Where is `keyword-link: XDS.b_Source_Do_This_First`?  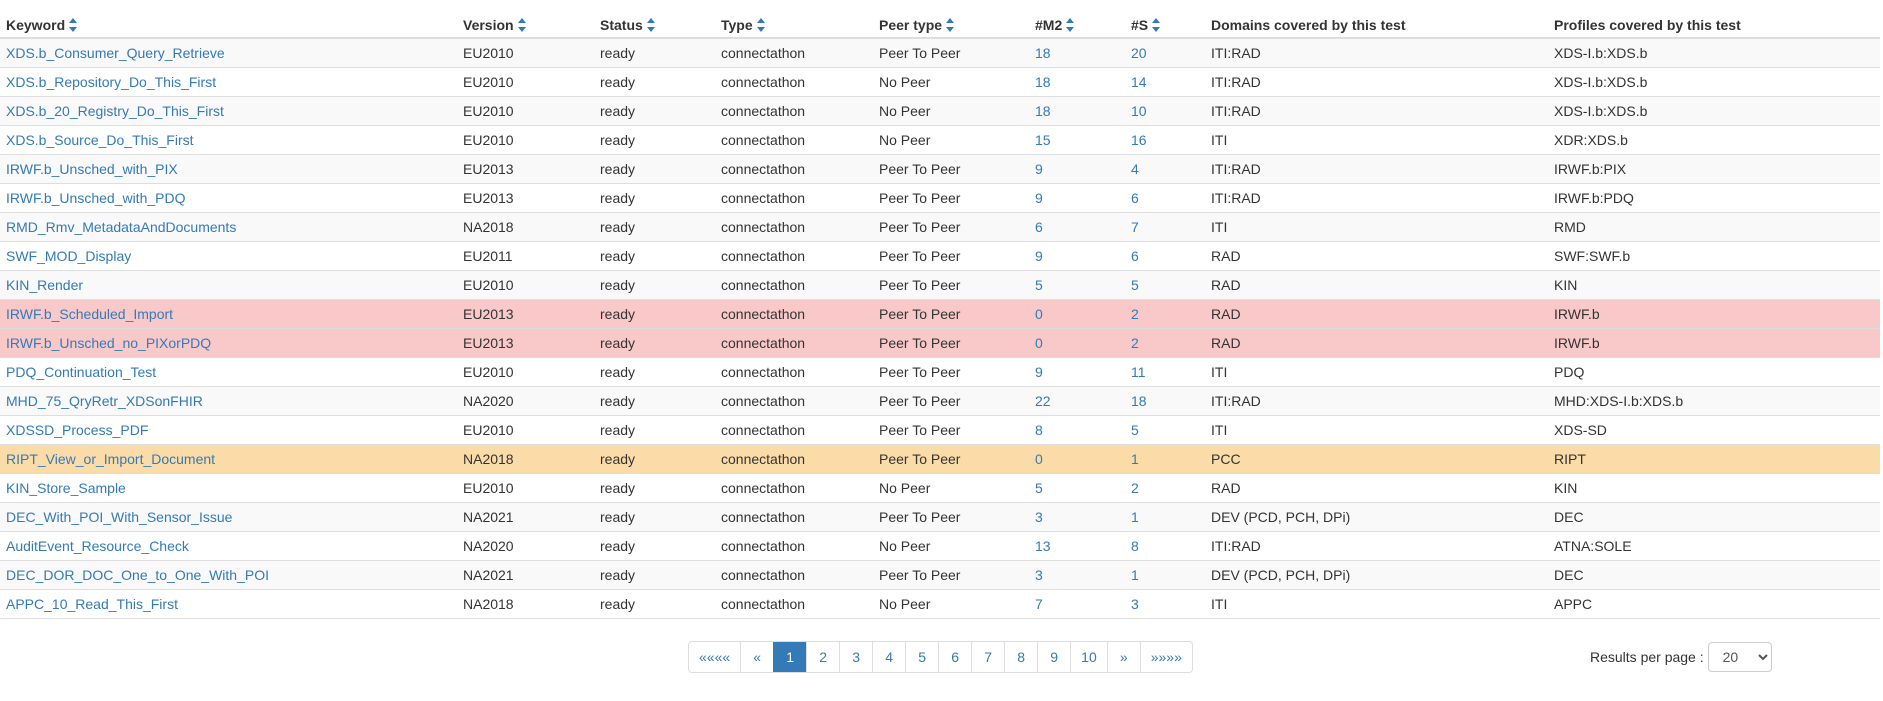 keyword-link: XDS.b_Source_Do_This_First is located at coordinates (100, 140).